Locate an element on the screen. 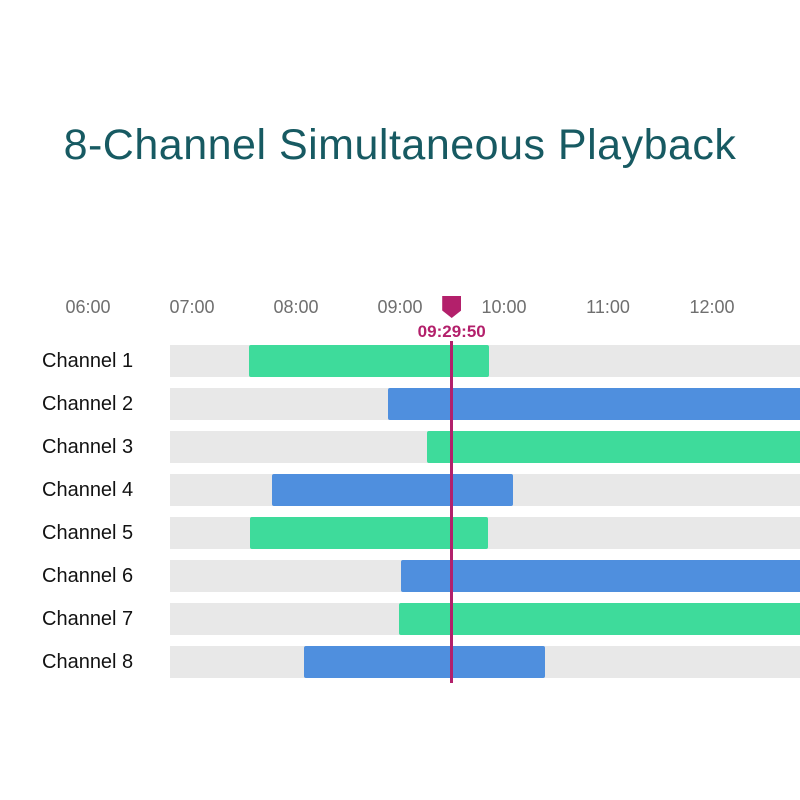 The image size is (800, 800). playhead-marker-icon is located at coordinates (452, 307).